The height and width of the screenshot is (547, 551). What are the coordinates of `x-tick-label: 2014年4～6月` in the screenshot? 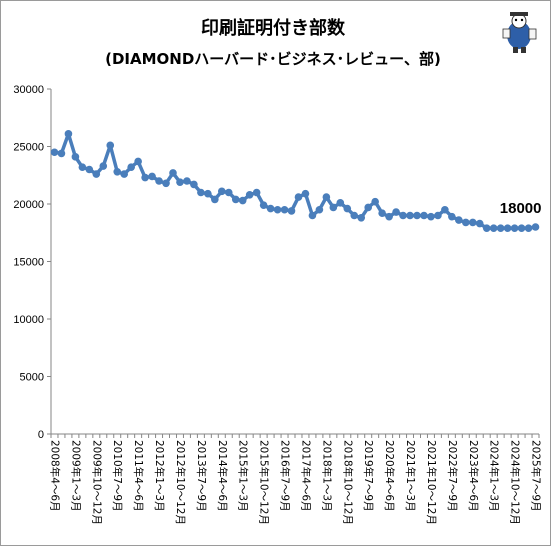 It's located at (222, 476).